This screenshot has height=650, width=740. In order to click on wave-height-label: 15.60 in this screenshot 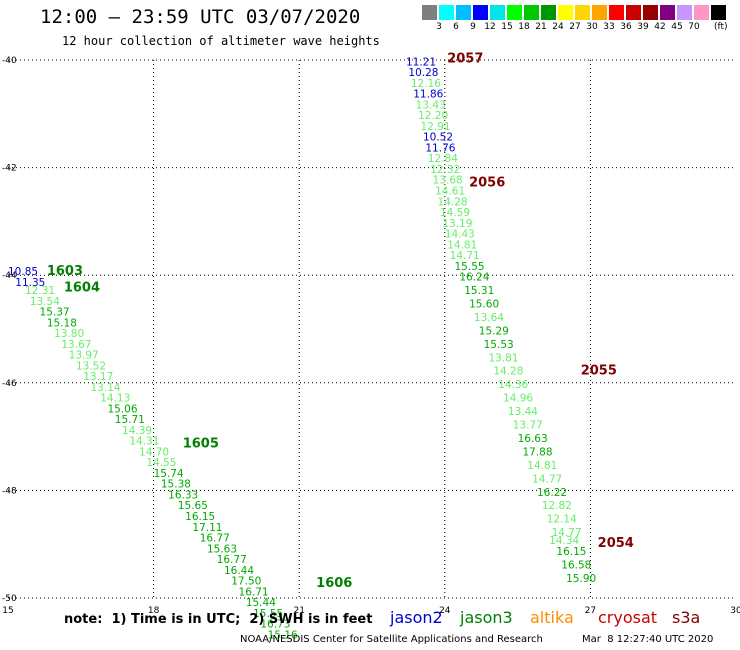, I will do `click(484, 304)`.